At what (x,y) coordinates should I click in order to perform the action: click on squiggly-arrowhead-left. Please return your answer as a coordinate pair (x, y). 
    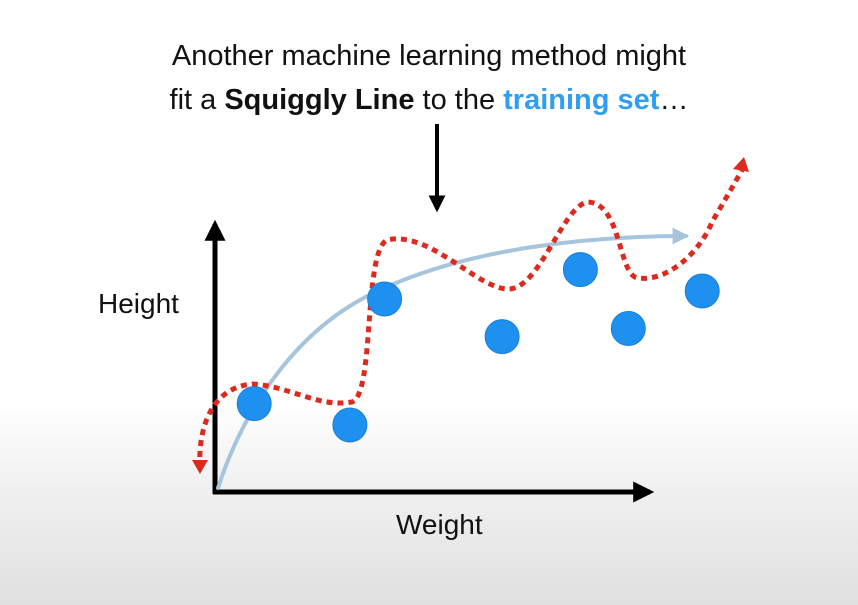
    Looking at the image, I should click on (200, 467).